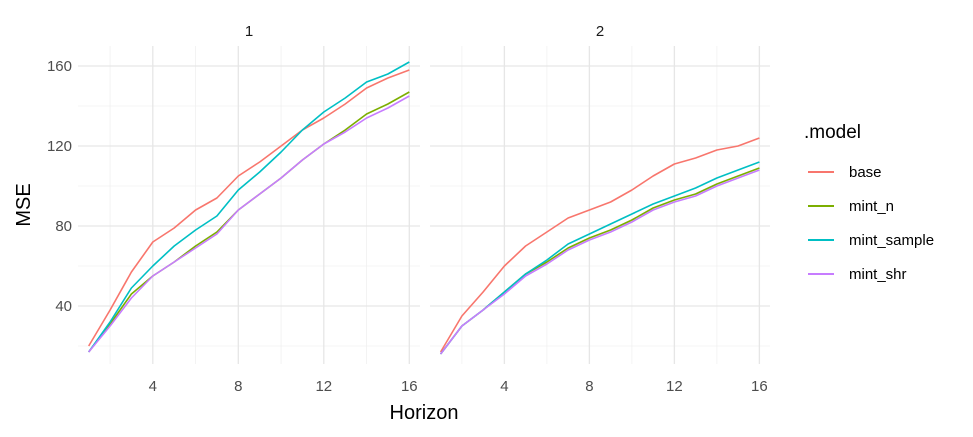 This screenshot has height=437, width=973. I want to click on x-axis-title: Horizon, so click(424, 413).